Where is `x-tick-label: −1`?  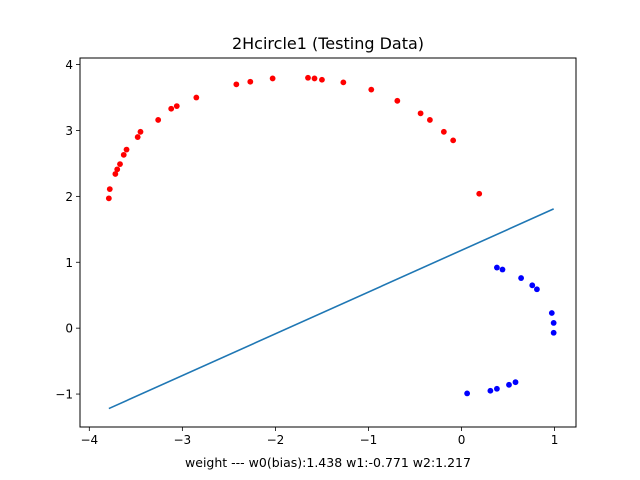
x-tick-label: −1 is located at coordinates (369, 440).